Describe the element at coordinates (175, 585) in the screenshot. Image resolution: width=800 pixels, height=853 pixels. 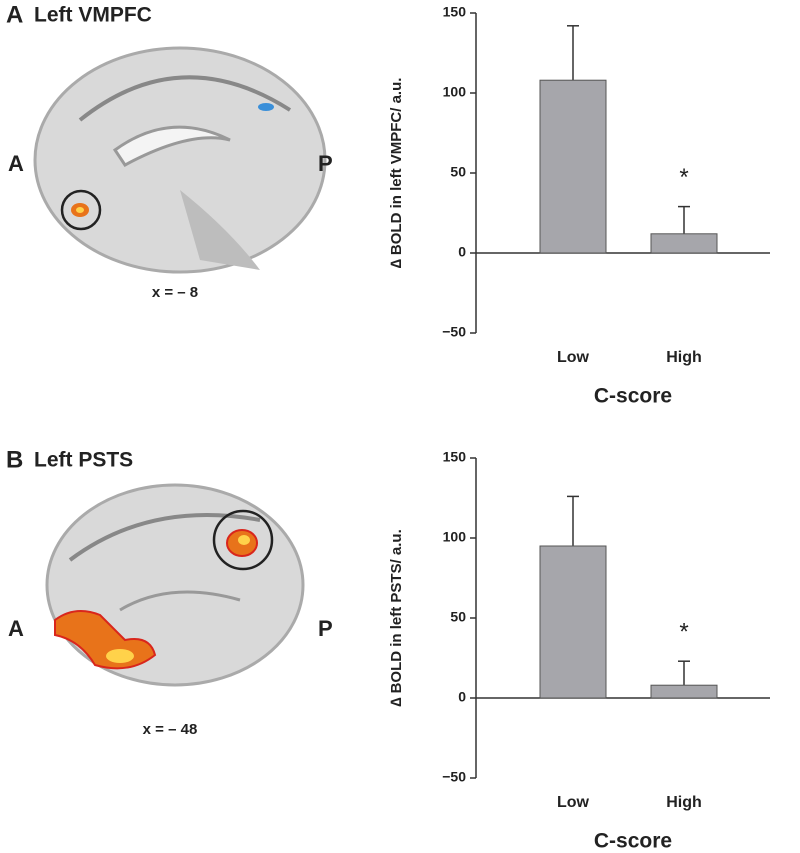
I see `brain-sagittal-b` at that location.